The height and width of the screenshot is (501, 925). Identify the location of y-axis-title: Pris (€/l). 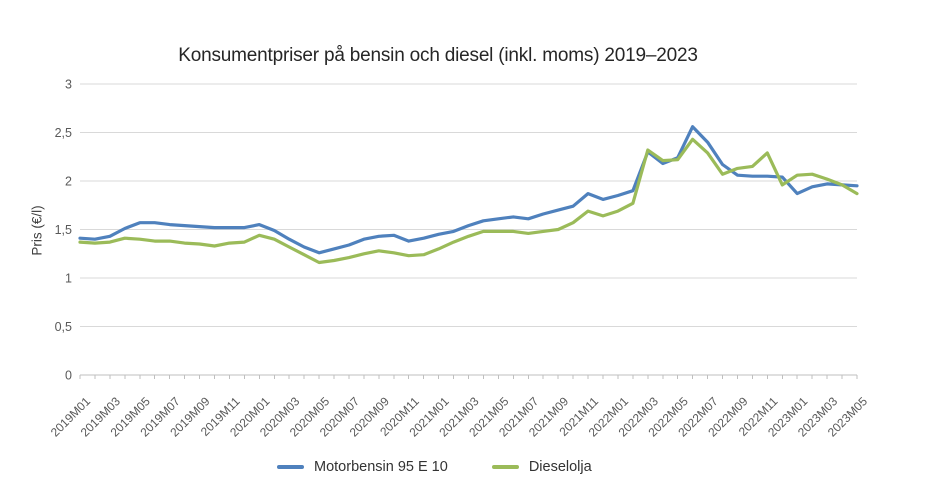
(37, 230).